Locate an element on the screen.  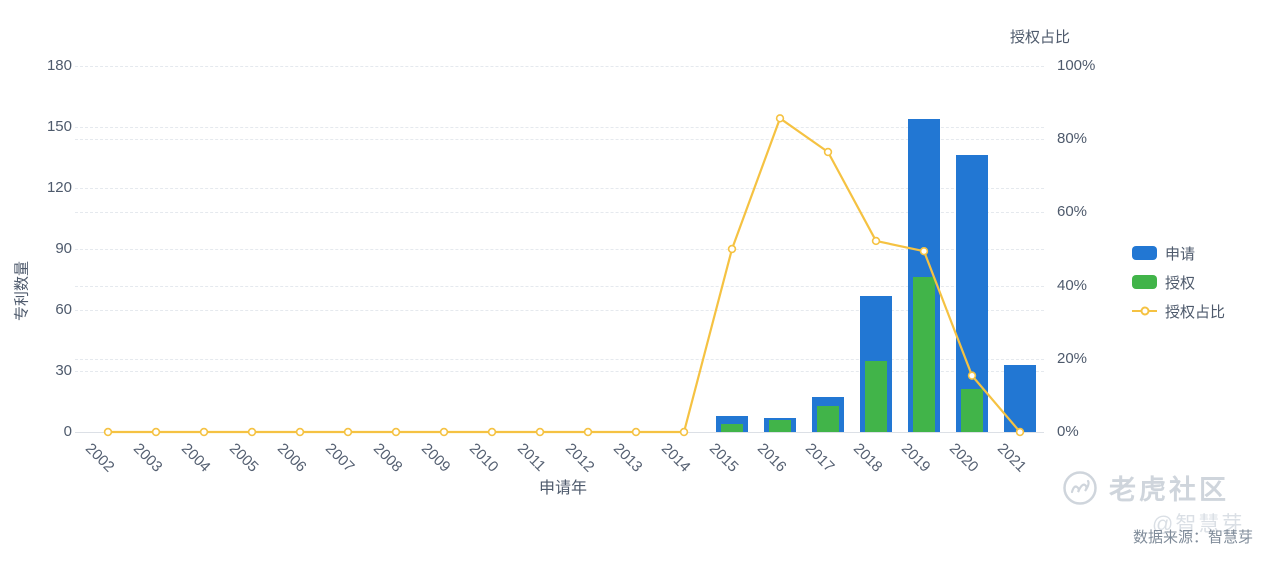
x-tick-label-2006: 2006 is located at coordinates (291, 458).